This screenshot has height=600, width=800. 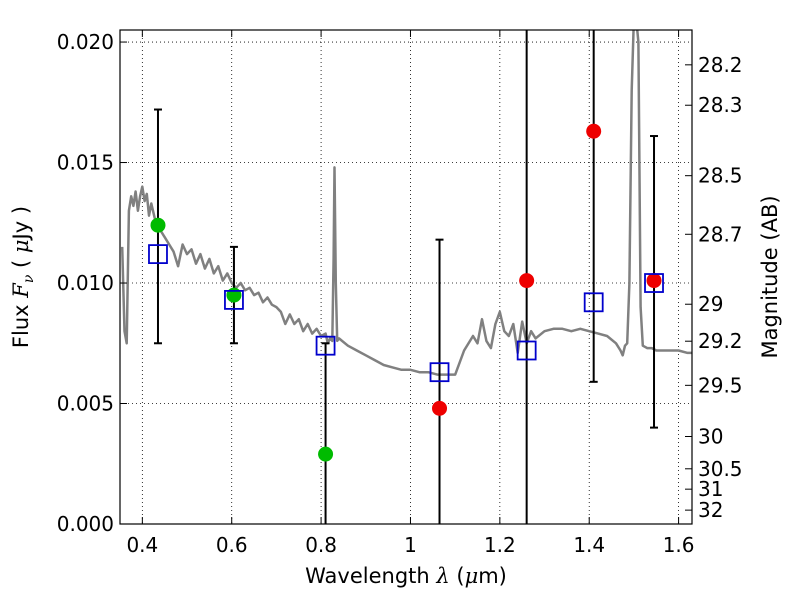 What do you see at coordinates (720, 385) in the screenshot?
I see `y2-tick-label: 29.5` at bounding box center [720, 385].